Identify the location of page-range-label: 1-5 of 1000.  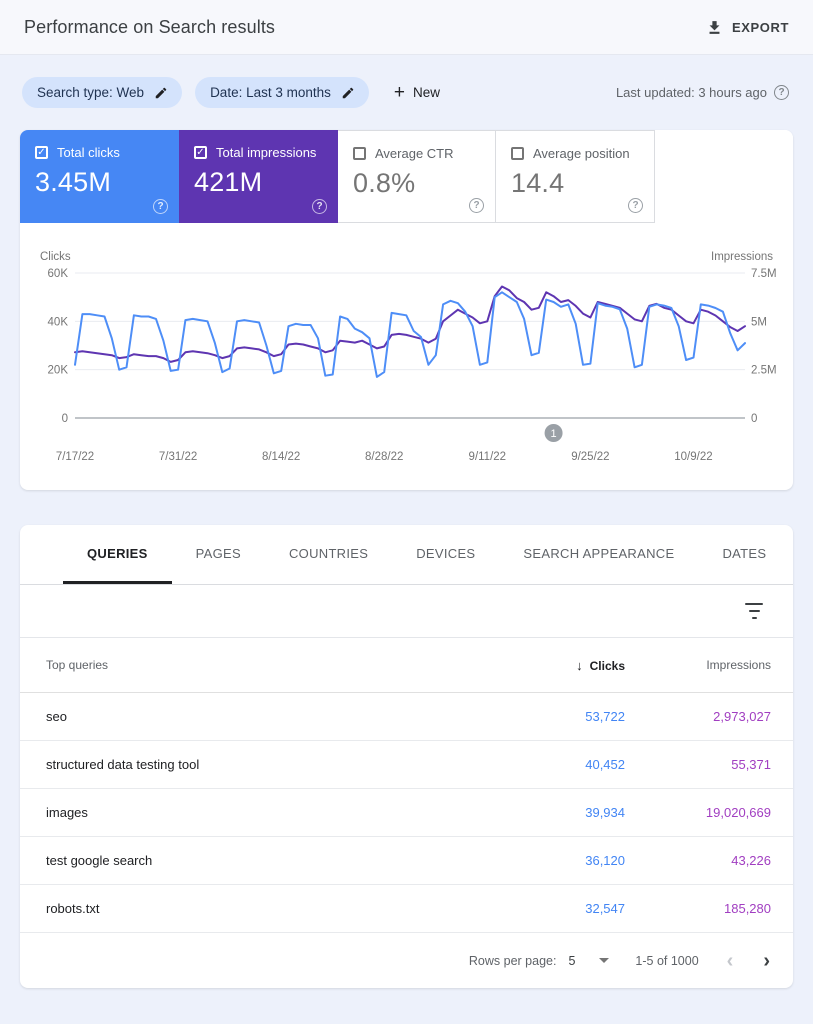
(667, 960).